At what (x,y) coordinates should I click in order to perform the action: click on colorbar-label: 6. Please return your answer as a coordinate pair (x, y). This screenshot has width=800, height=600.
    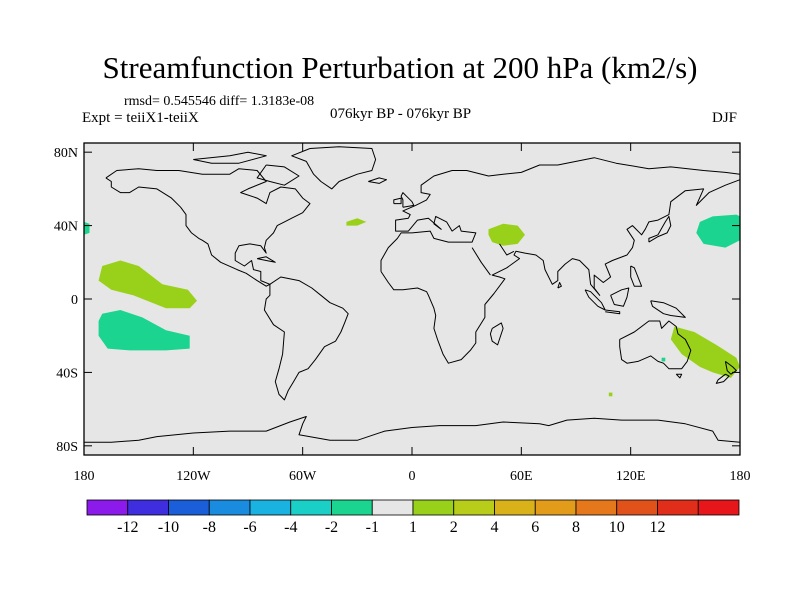
    Looking at the image, I should click on (535, 527).